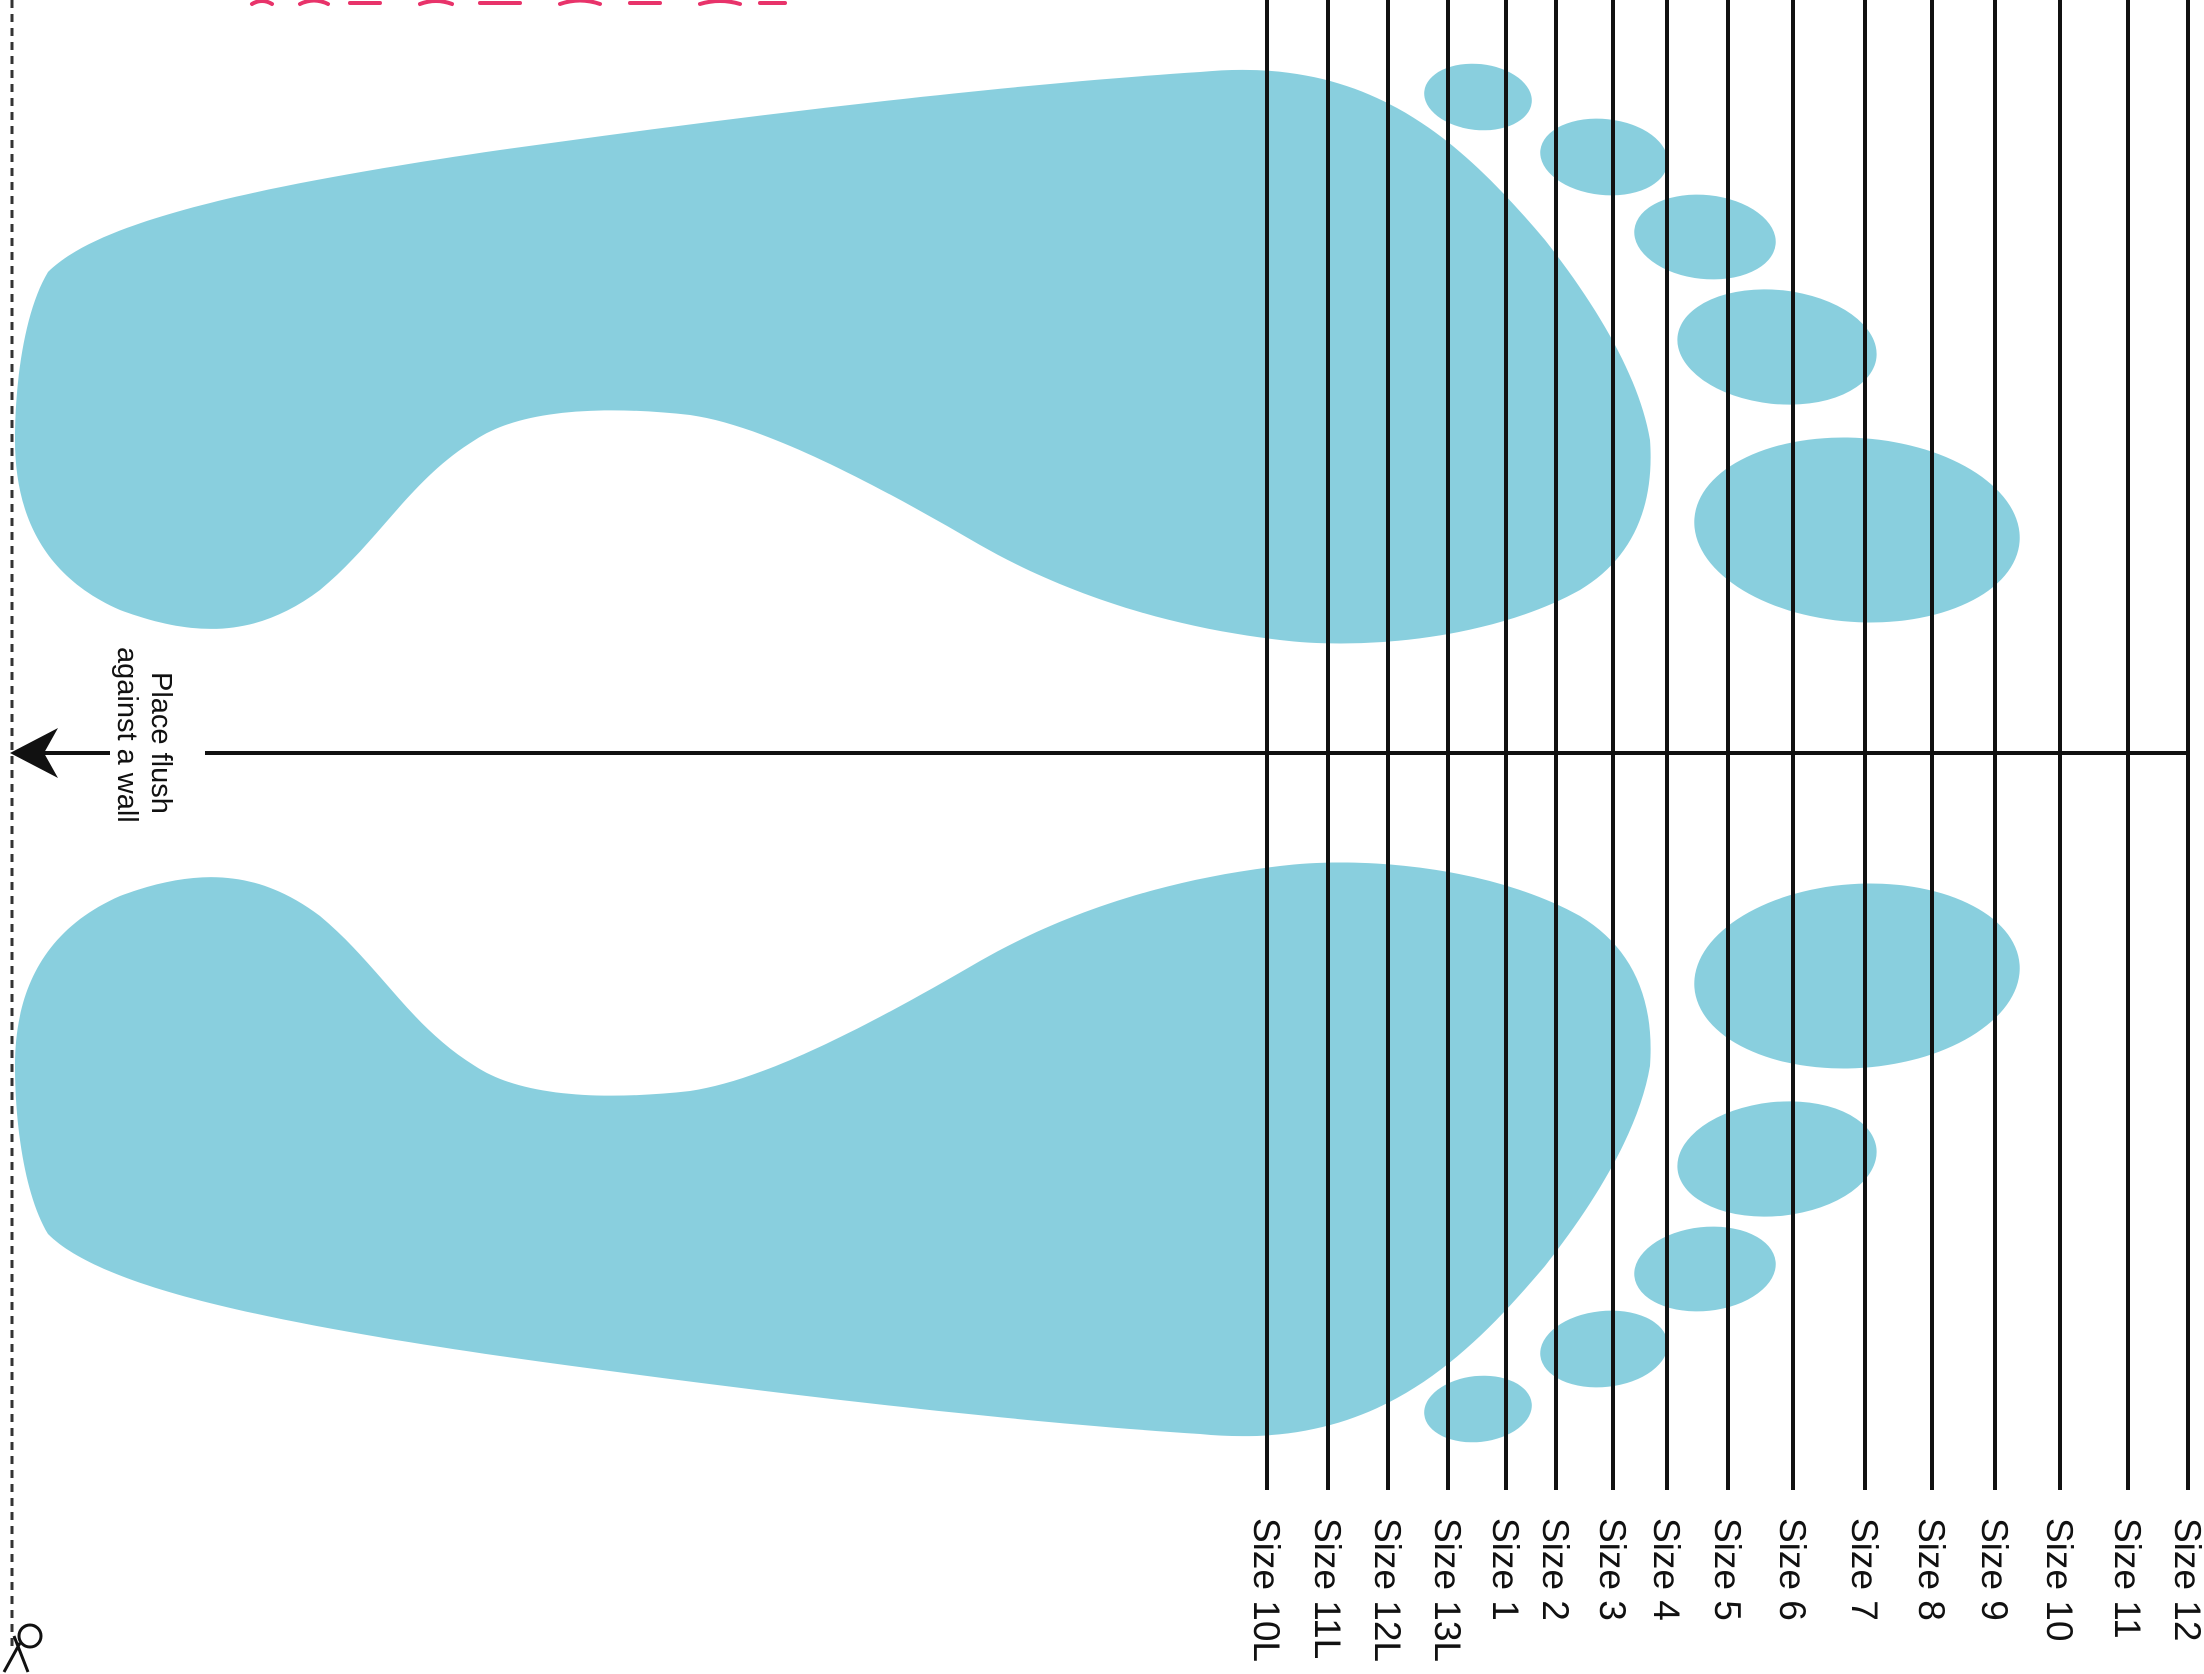 The image size is (2204, 1674). Describe the element at coordinates (1727, 1569) in the screenshot. I see `size-label-9: Size 5` at that location.